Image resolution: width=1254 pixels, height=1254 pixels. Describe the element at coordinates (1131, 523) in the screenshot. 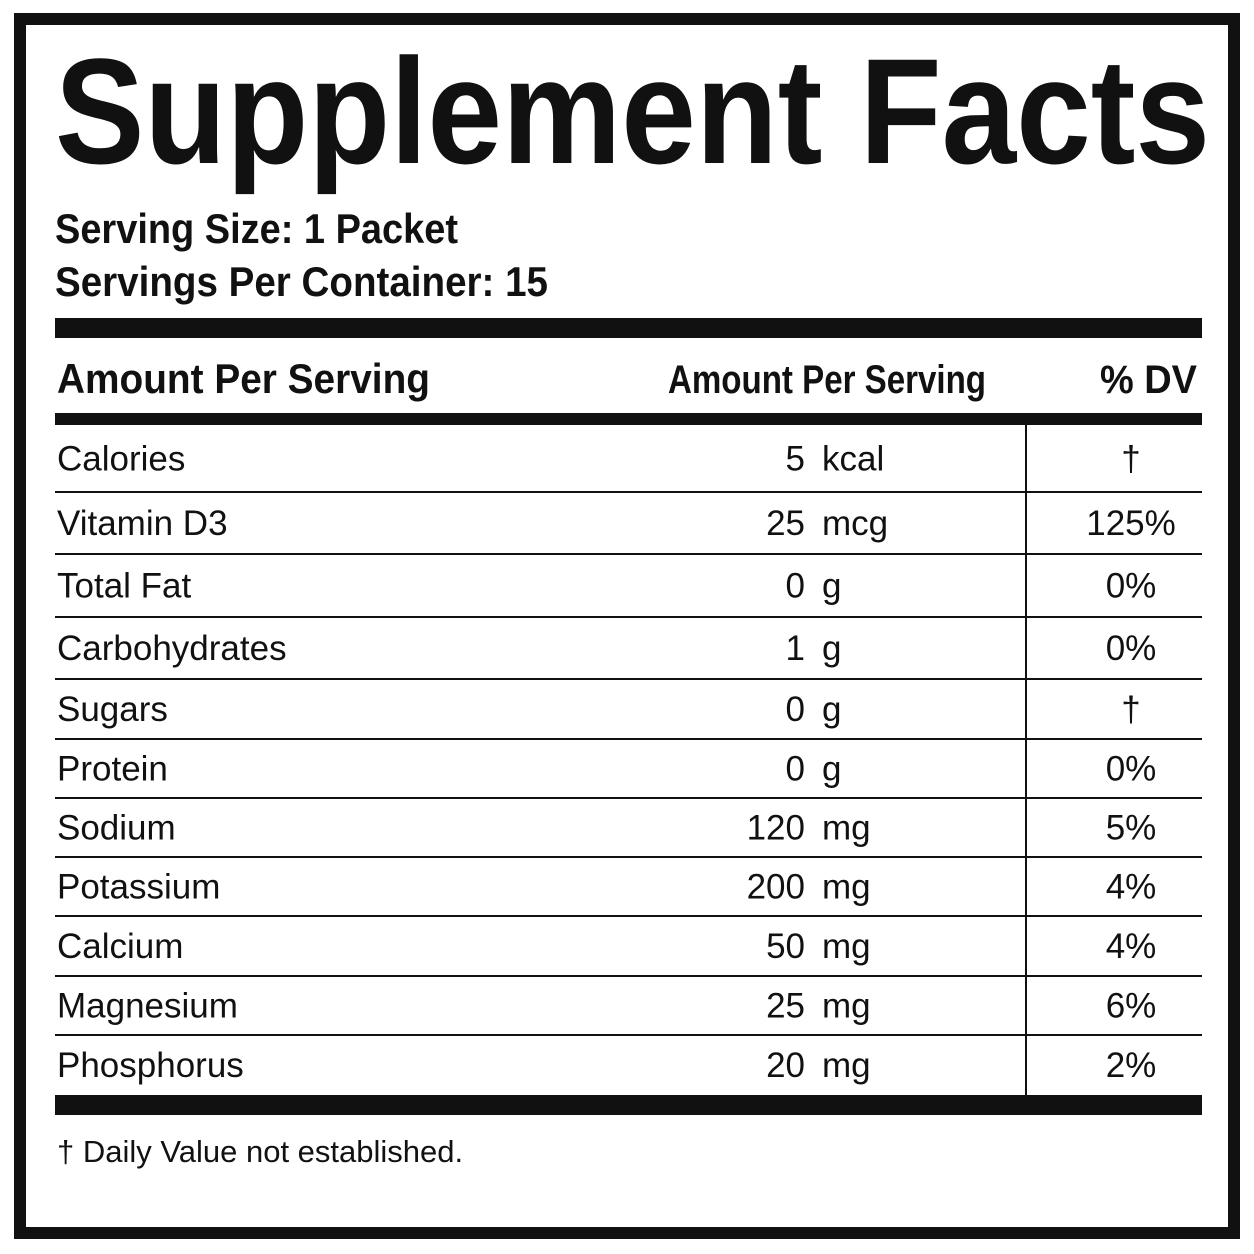

I see `daily-value: 125%` at that location.